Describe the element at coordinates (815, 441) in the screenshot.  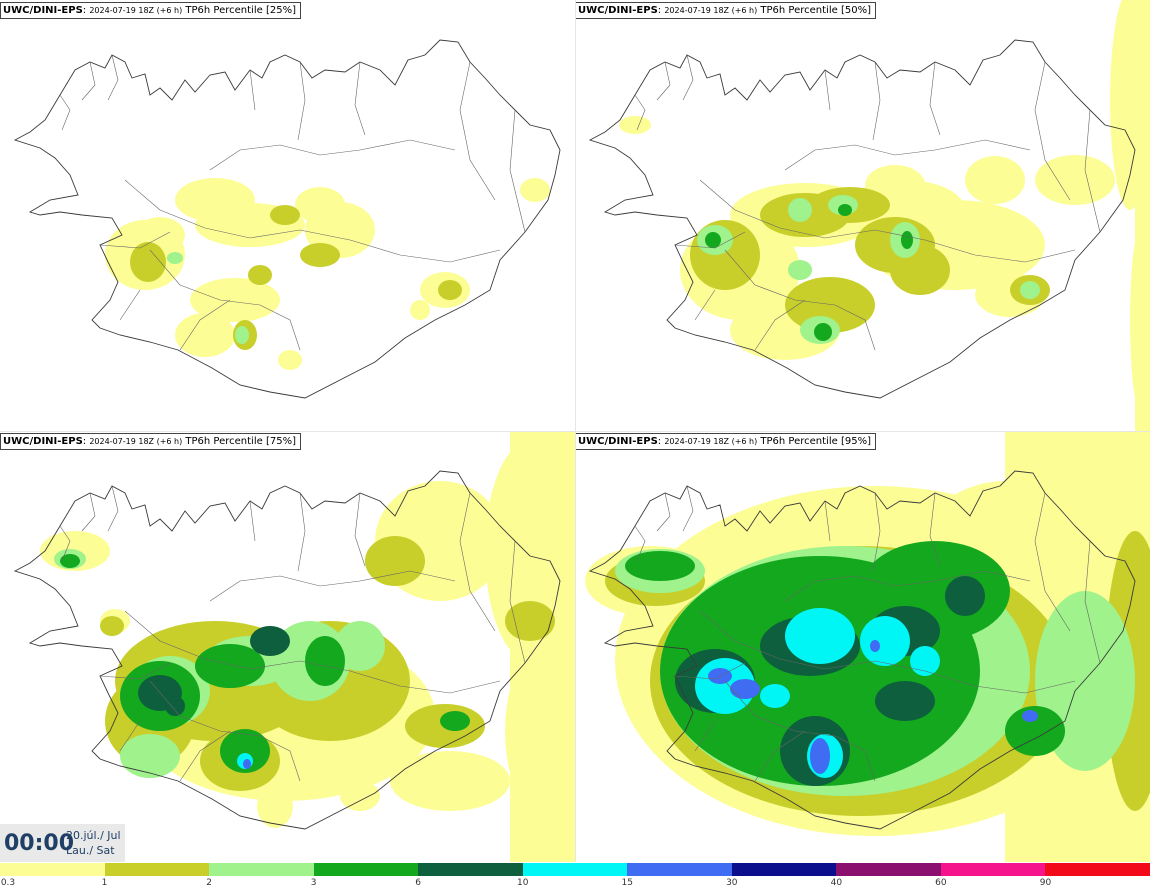
I see `product-label: TP6h Percentile [95%]` at that location.